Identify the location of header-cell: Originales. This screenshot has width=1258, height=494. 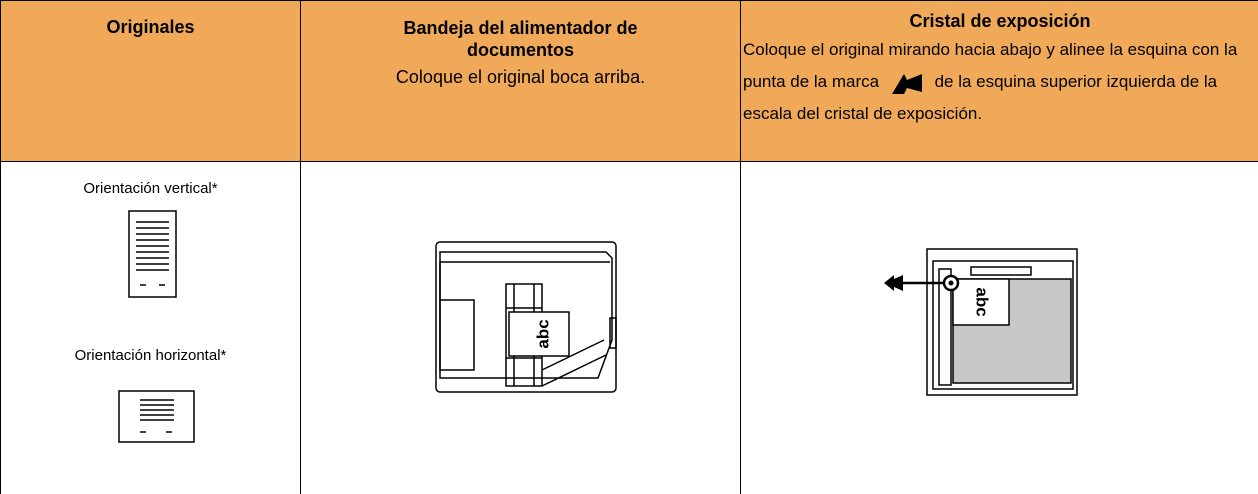
(150, 81).